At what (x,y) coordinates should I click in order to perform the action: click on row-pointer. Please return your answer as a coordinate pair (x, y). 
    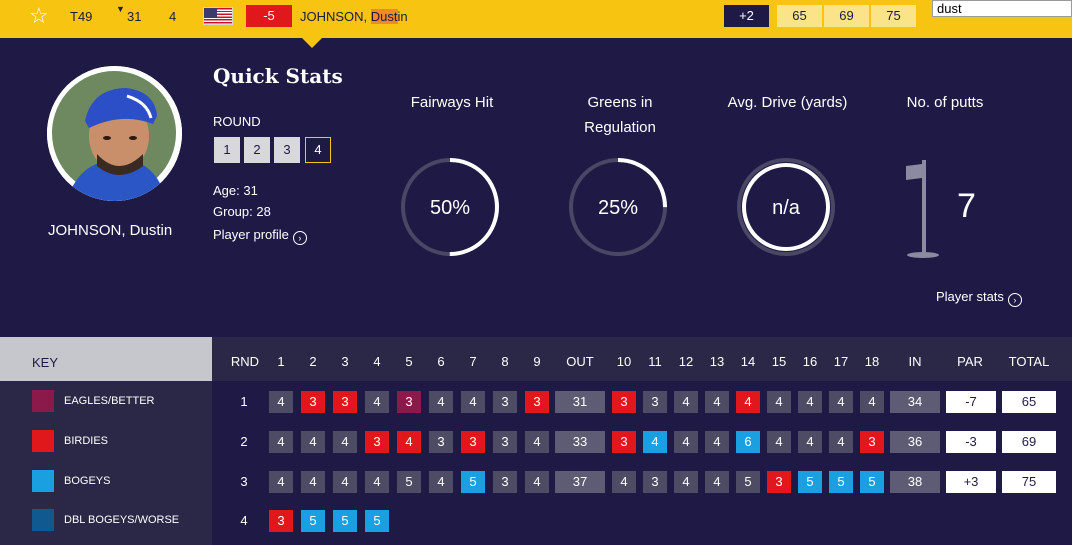
    Looking at the image, I should click on (312, 43).